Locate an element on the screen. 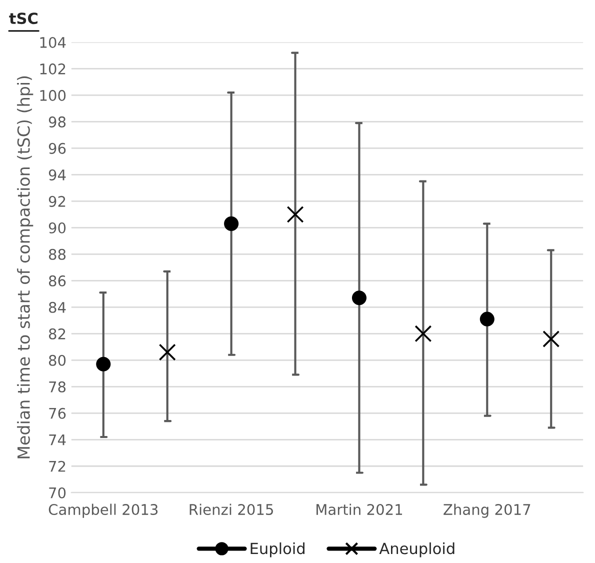 This screenshot has width=595, height=563. chart-title: tSC is located at coordinates (23, 18).